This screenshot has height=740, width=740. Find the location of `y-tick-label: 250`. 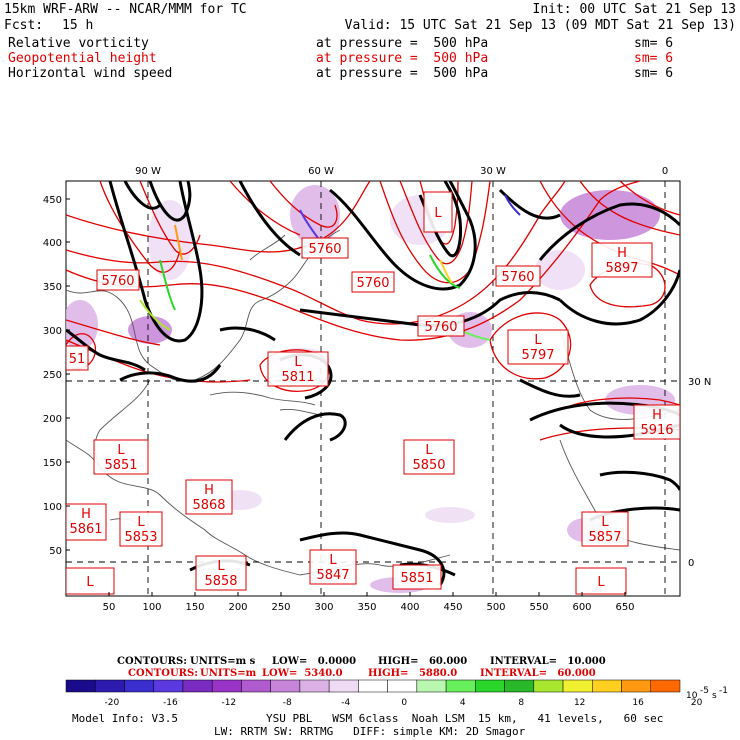

y-tick-label: 250 is located at coordinates (52, 375).